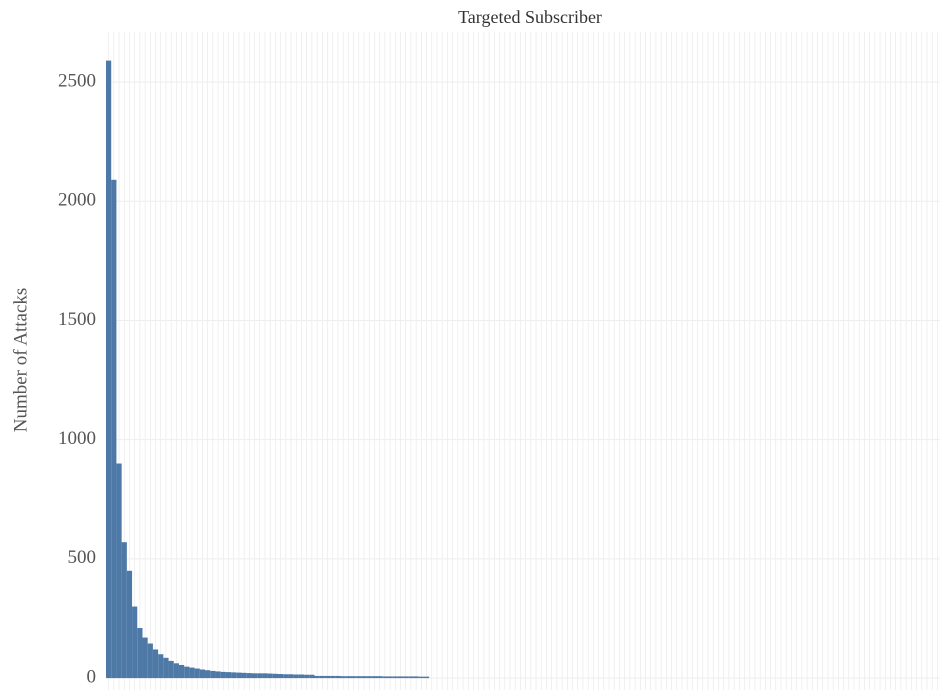  I want to click on y-tick-label: 2000, so click(77, 200).